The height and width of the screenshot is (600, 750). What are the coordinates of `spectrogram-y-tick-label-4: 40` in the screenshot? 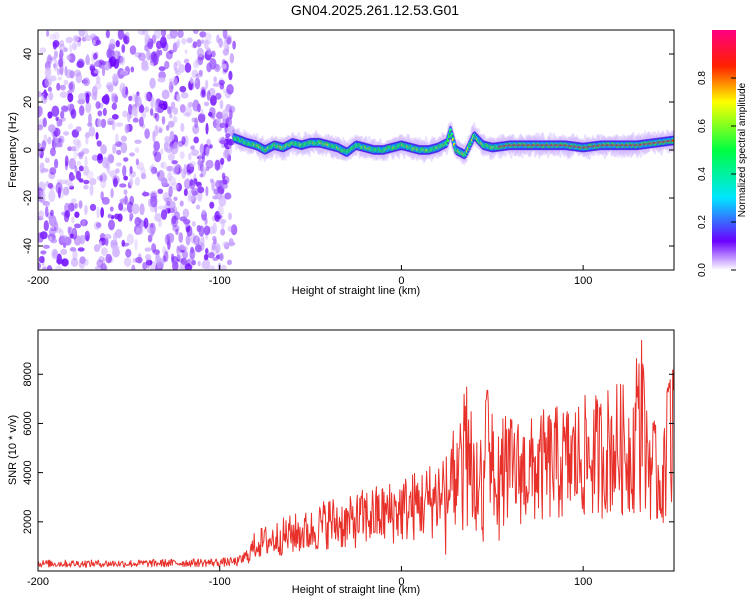 It's located at (28, 54).